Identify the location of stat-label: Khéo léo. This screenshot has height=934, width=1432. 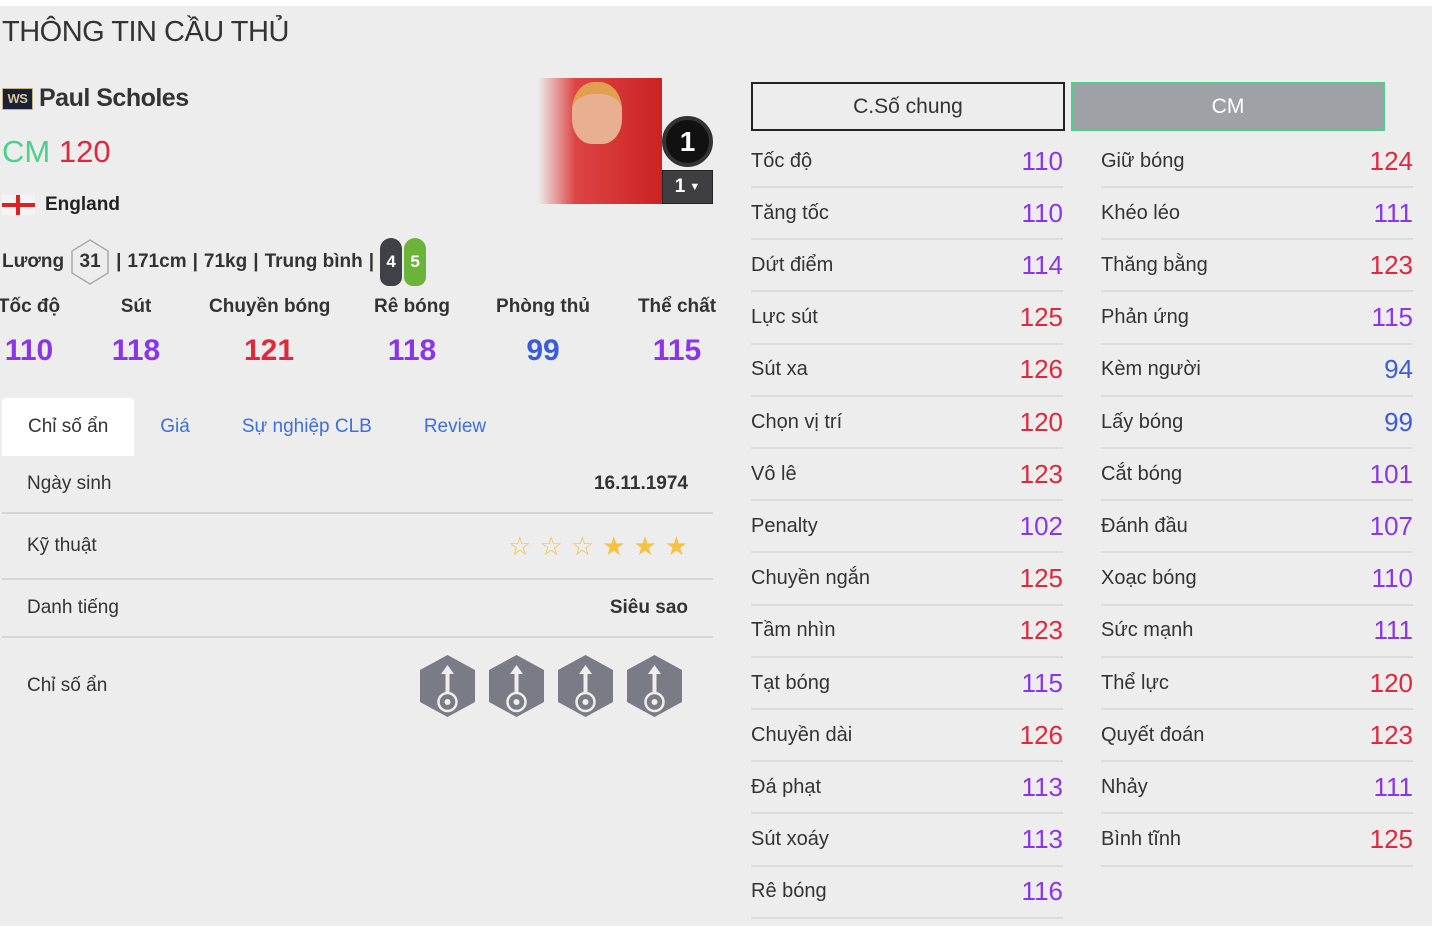
(1140, 212).